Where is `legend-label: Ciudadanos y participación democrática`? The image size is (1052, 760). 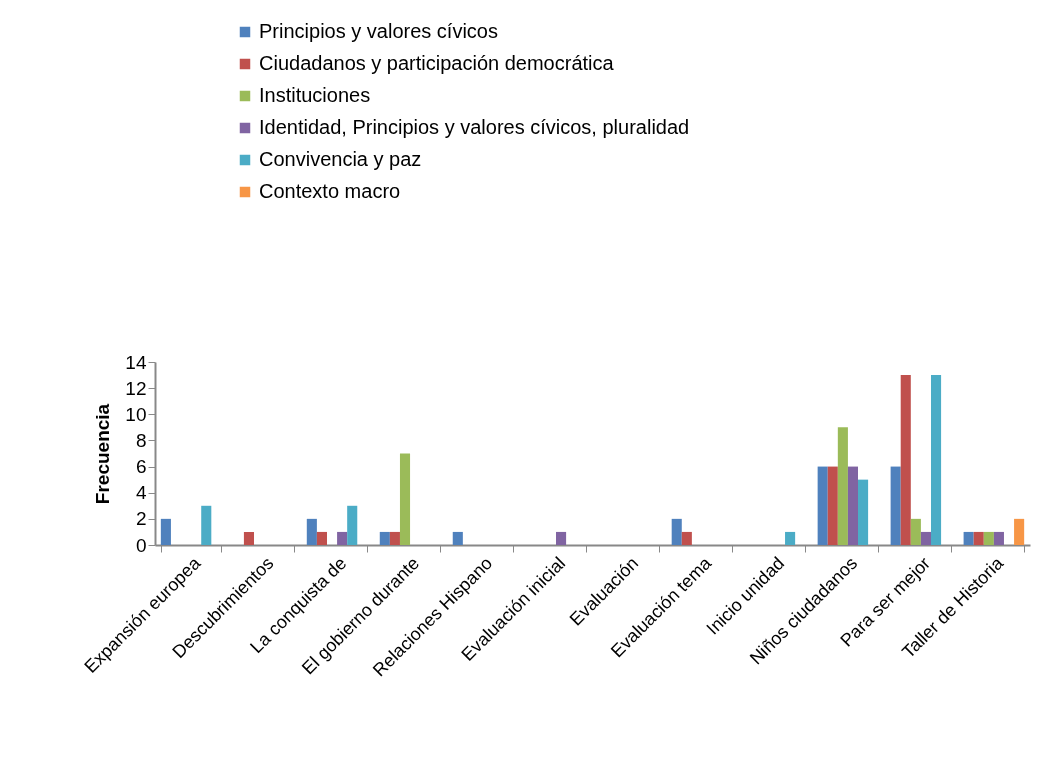
legend-label: Ciudadanos y participación democrática is located at coordinates (437, 63).